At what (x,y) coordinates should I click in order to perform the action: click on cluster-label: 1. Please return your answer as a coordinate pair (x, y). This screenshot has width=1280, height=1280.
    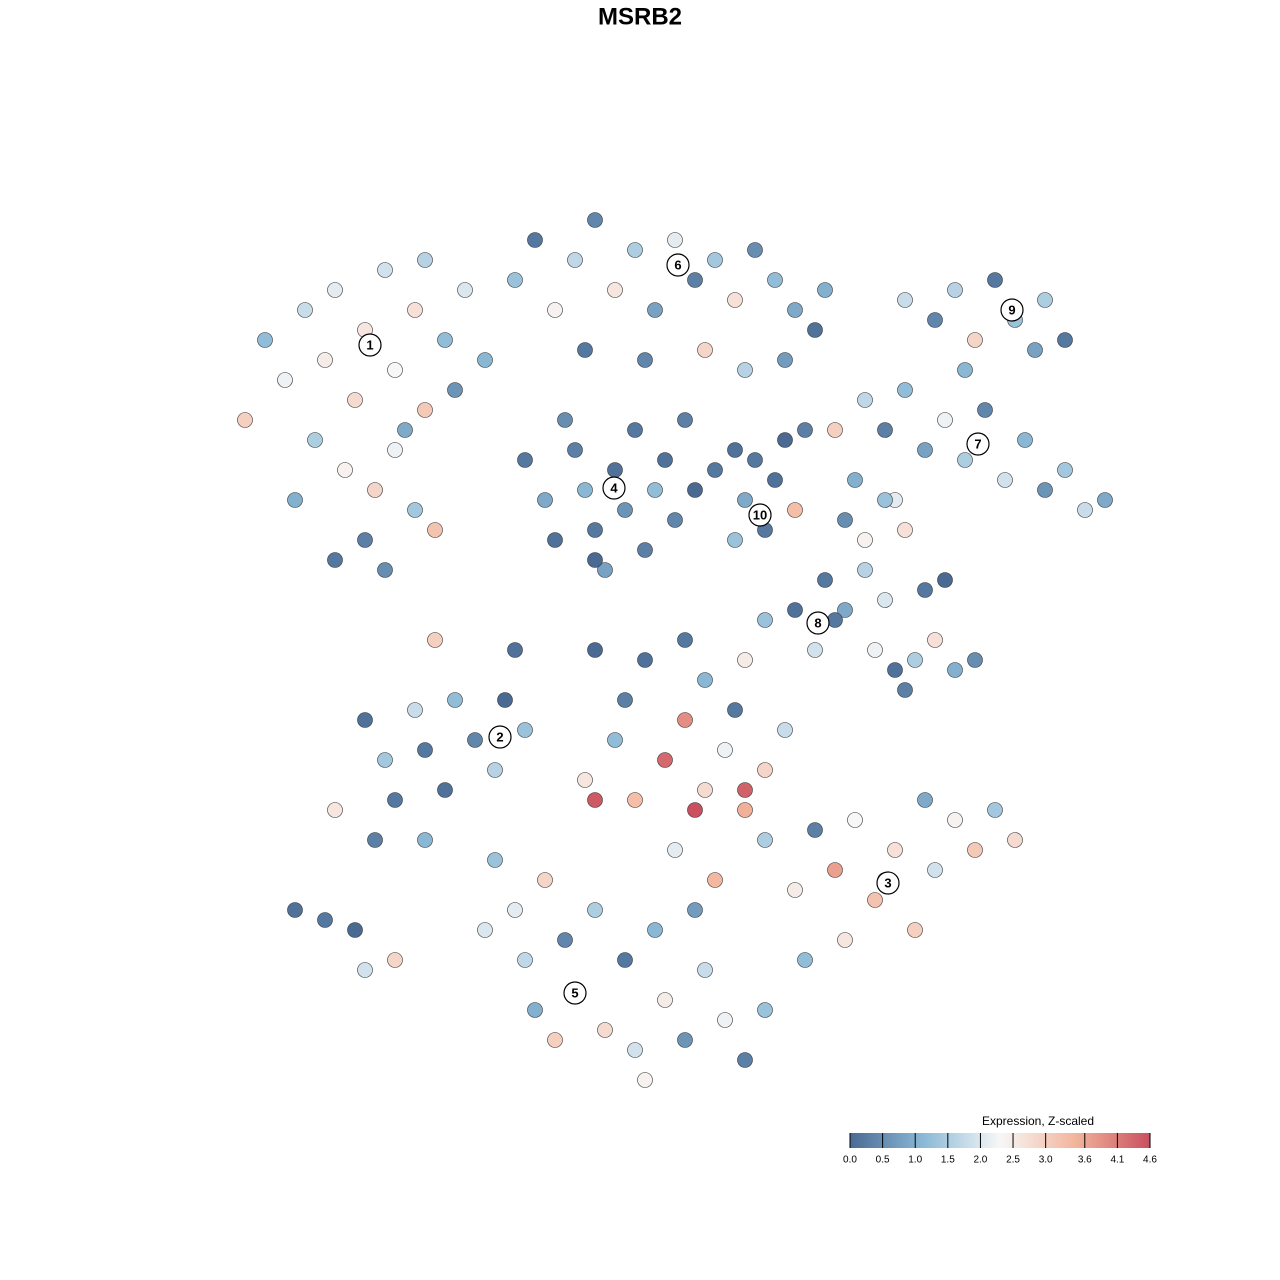
    Looking at the image, I should click on (369, 344).